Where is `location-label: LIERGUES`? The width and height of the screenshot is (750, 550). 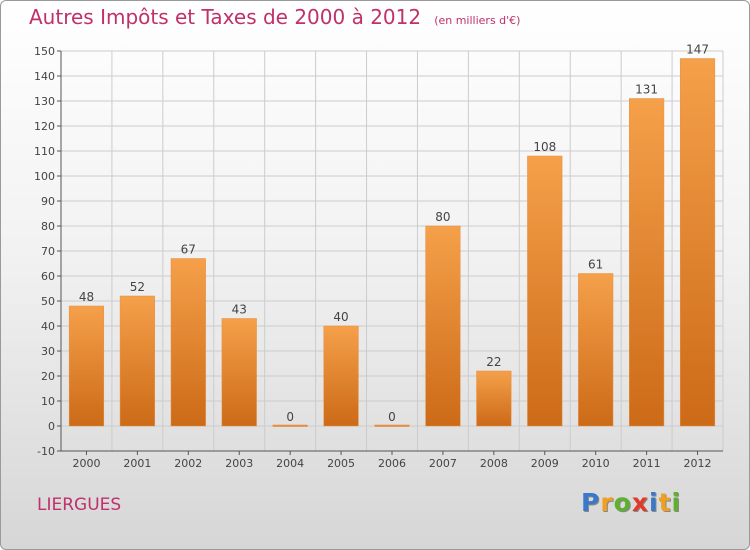 location-label: LIERGUES is located at coordinates (79, 505).